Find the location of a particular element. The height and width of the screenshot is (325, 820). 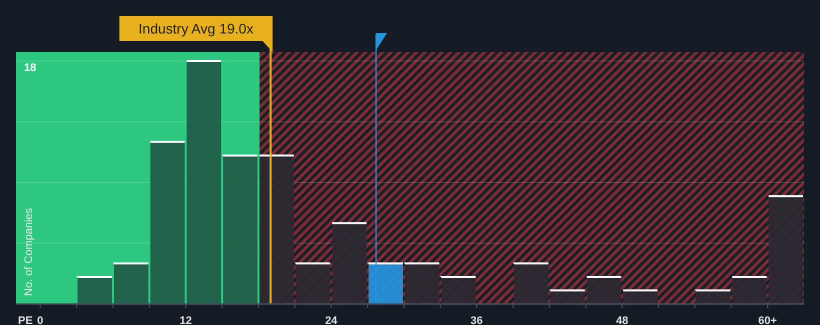

y-axis-title: No. of Companies is located at coordinates (29, 251).